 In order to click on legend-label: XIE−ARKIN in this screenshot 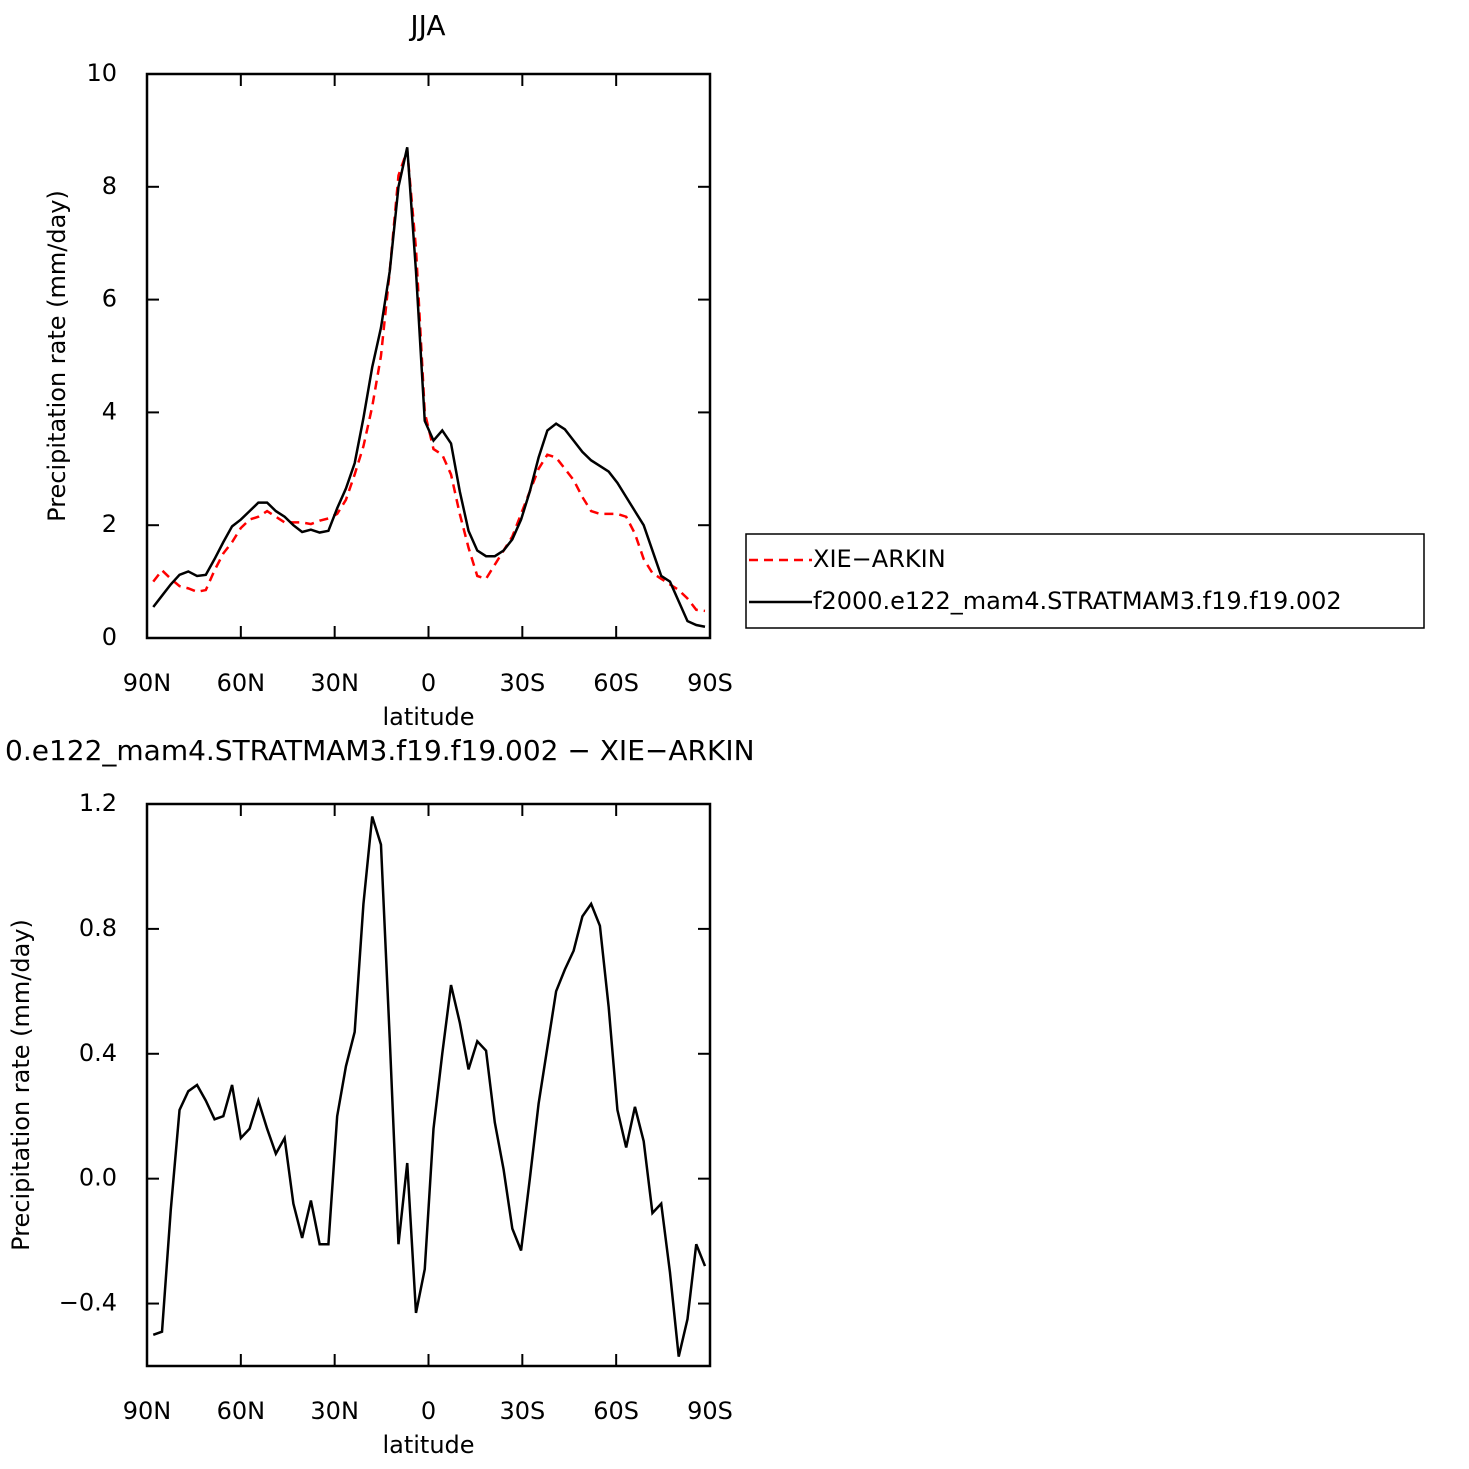, I will do `click(879, 559)`.